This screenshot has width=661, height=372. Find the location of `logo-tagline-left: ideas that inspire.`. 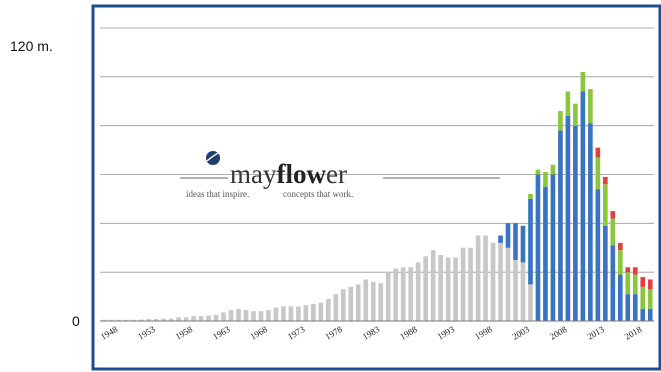

logo-tagline-left: ideas that inspire. is located at coordinates (217, 194).